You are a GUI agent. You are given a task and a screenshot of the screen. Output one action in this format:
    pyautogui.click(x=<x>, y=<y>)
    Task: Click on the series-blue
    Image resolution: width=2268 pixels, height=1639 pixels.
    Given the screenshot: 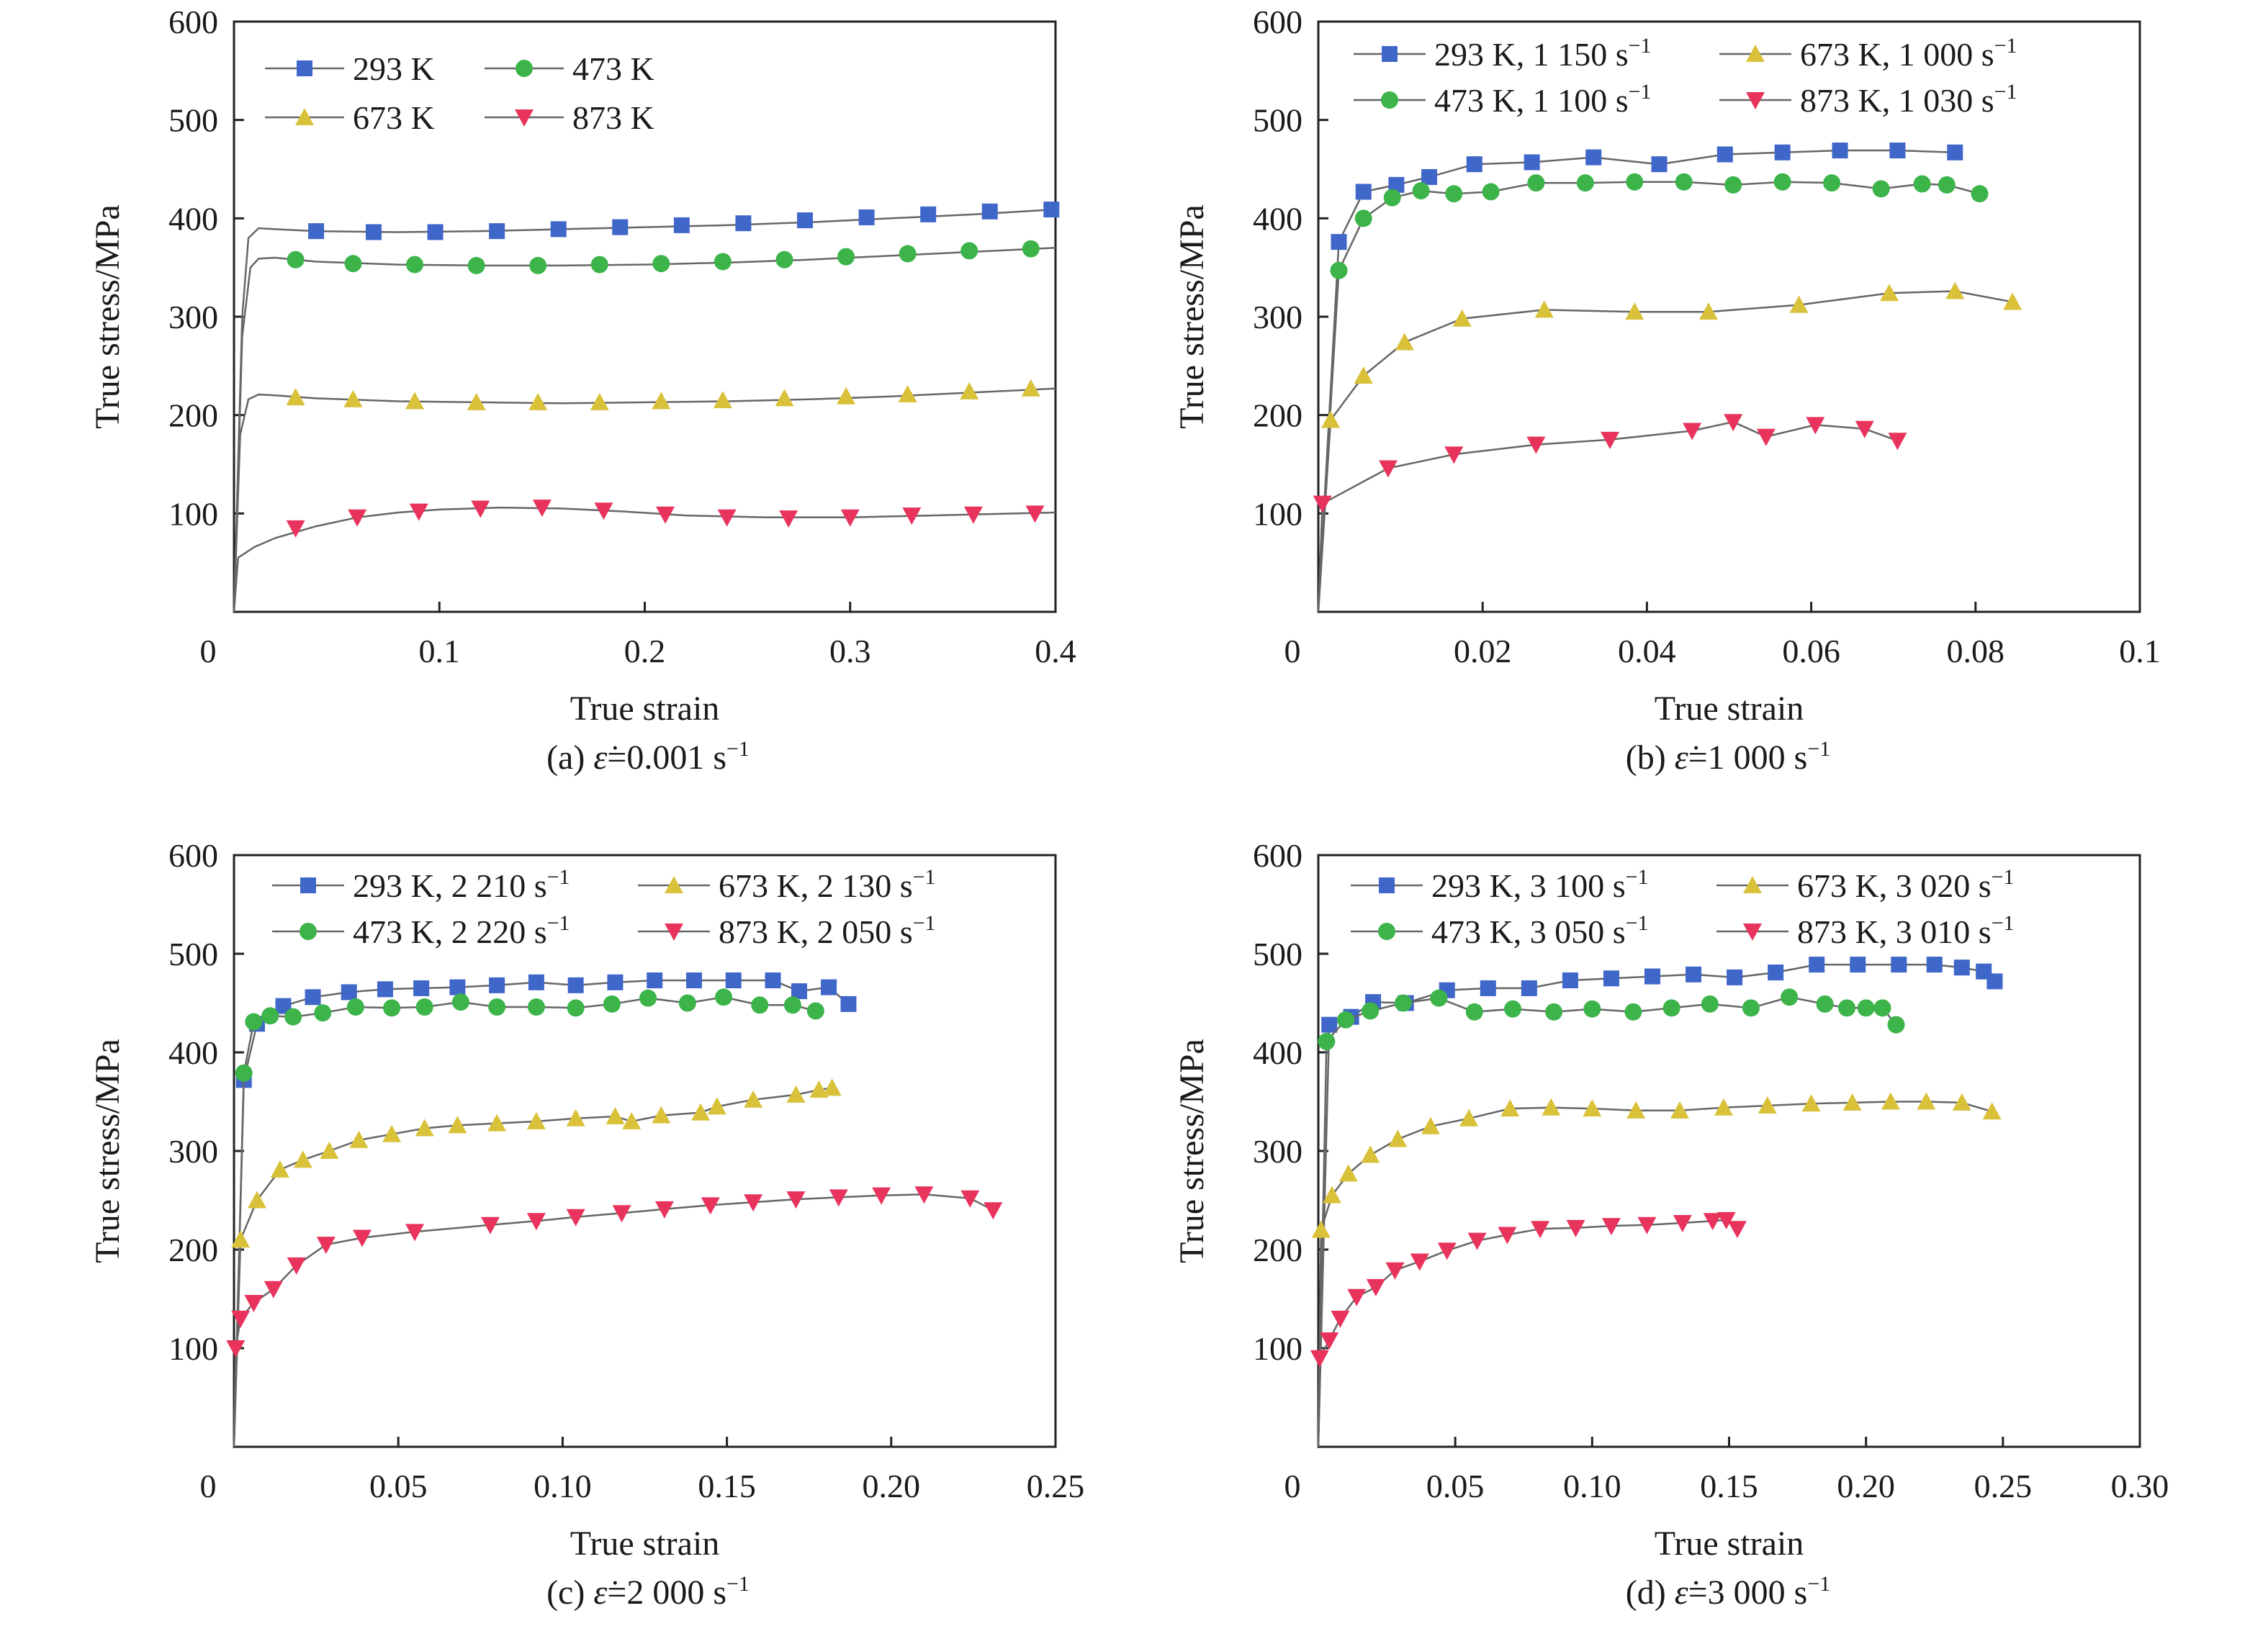 What is the action you would take?
    pyautogui.click(x=646, y=408)
    